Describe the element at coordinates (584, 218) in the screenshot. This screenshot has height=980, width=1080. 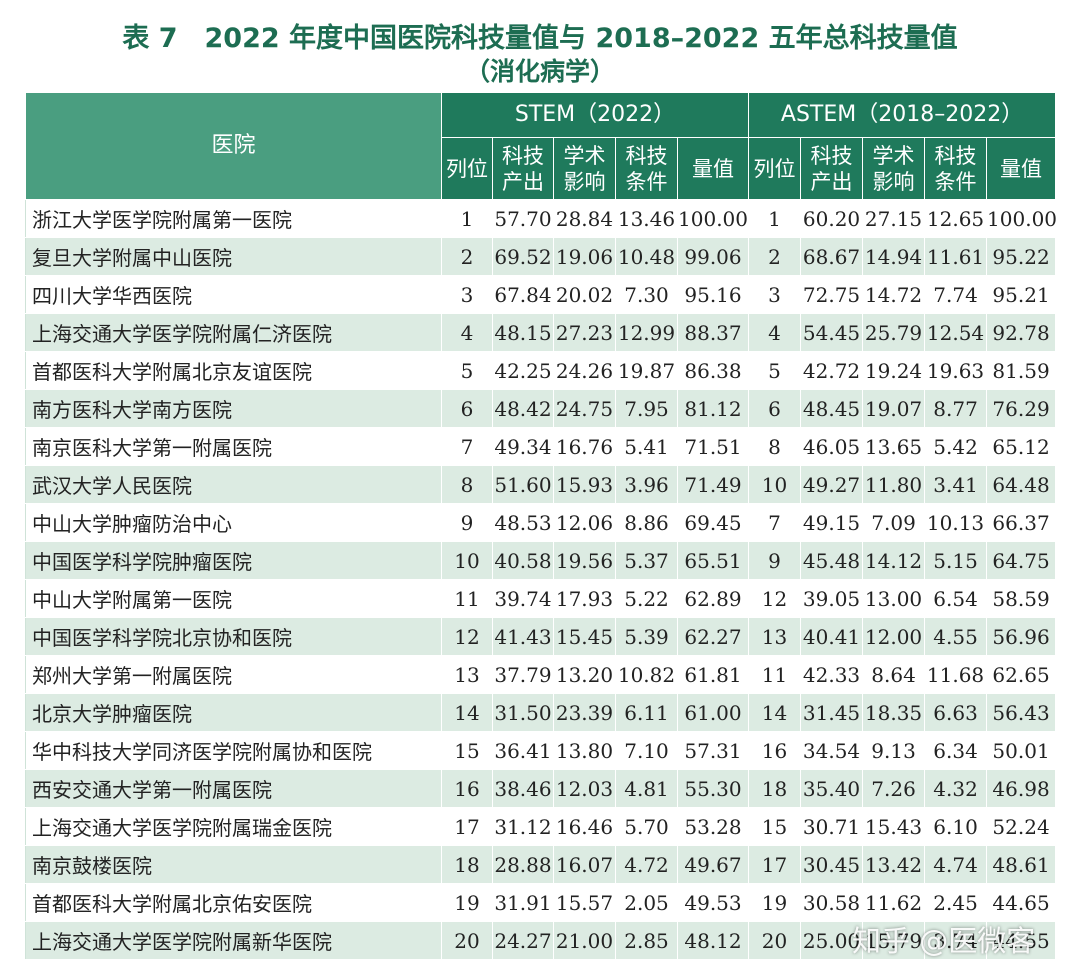
I see `cell: 28.84` at that location.